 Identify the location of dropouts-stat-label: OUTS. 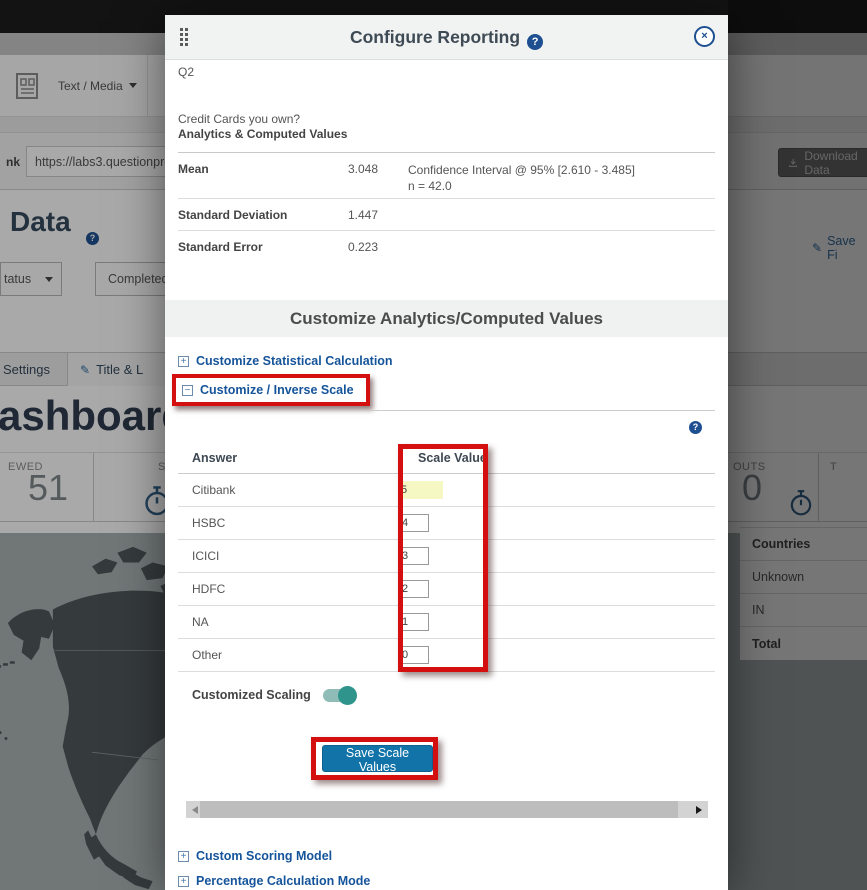
(749, 467).